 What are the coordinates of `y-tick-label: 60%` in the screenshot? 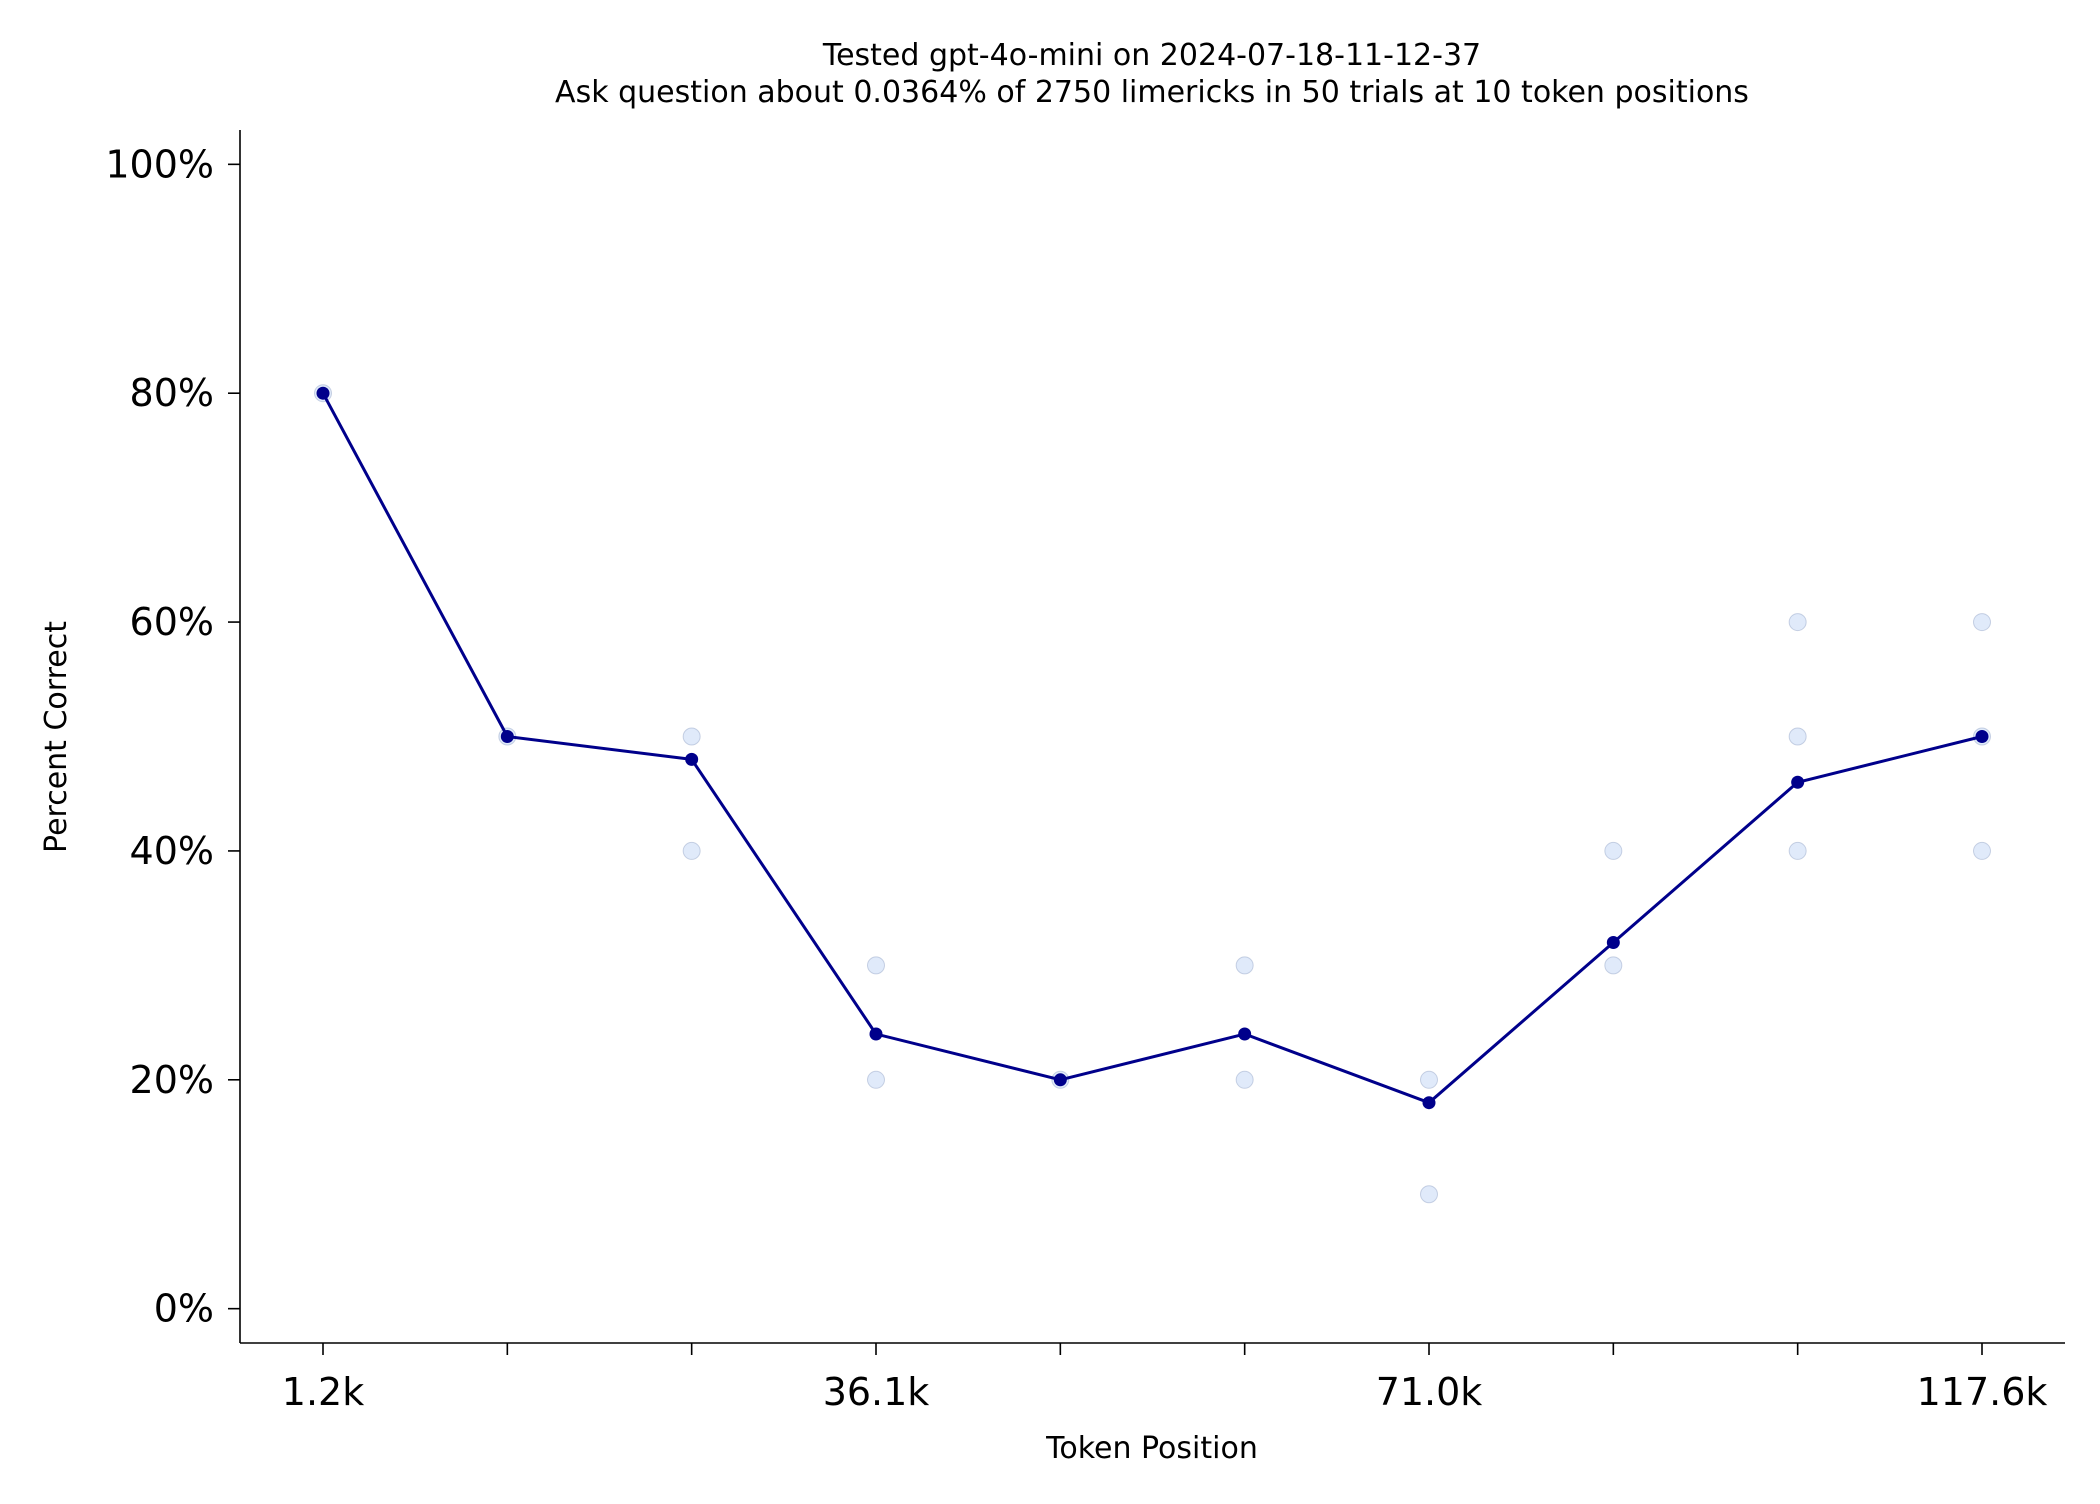 It's located at (172, 622).